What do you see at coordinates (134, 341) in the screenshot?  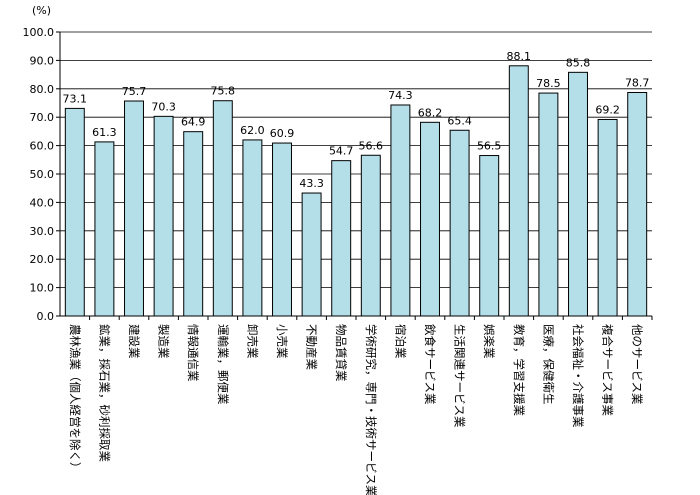 I see `category-label: 建設業` at bounding box center [134, 341].